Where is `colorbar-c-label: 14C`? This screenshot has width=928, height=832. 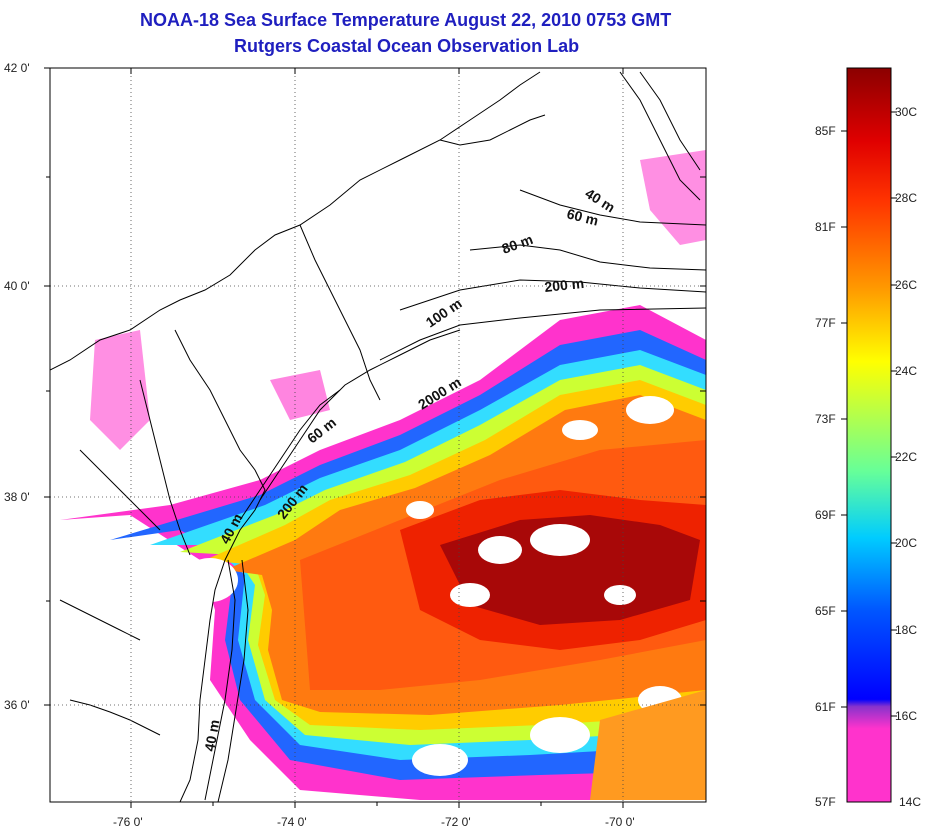
colorbar-c-label: 14C is located at coordinates (910, 802).